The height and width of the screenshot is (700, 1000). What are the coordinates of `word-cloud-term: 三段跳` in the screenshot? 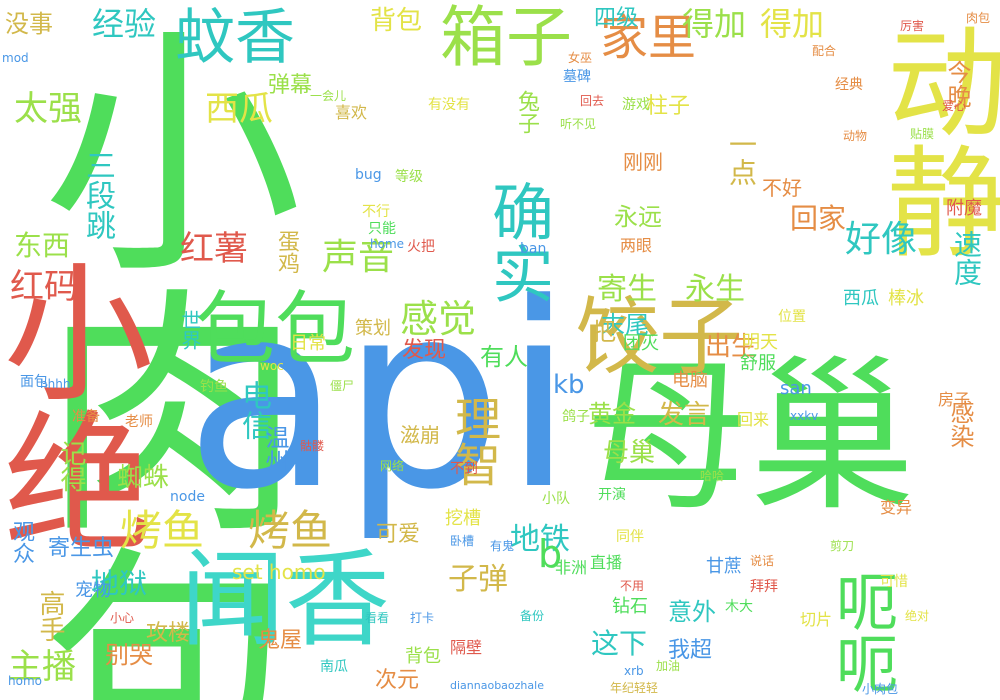 It's located at (97, 195).